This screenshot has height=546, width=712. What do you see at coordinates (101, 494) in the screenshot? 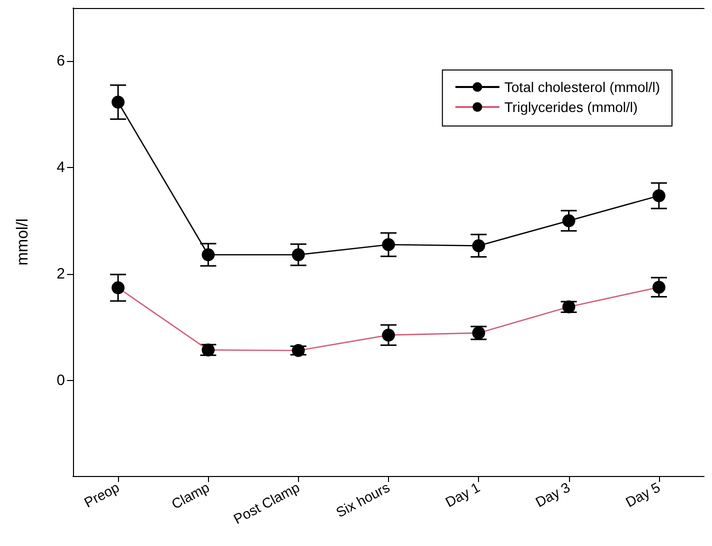
I see `x-tick-label: Preop` at bounding box center [101, 494].